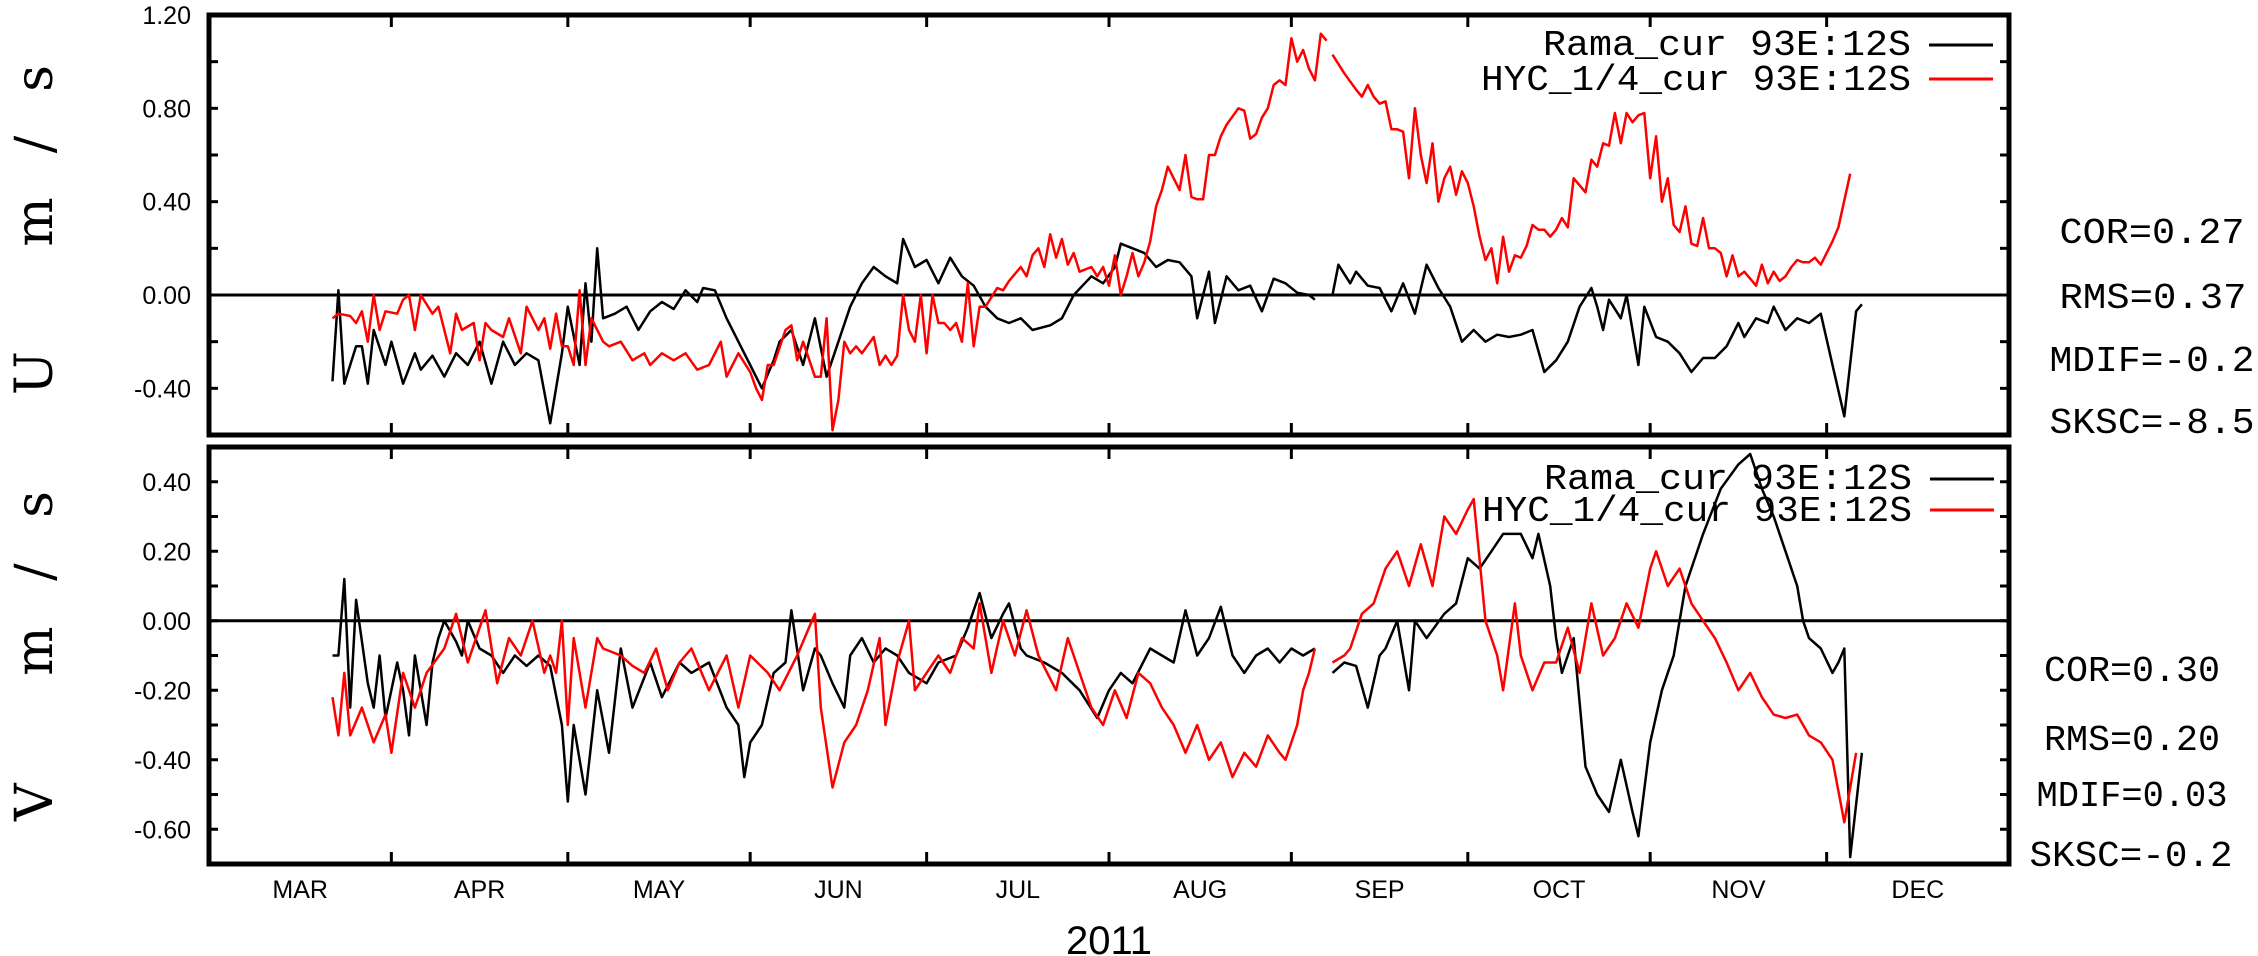 The width and height of the screenshot is (2258, 956). Describe the element at coordinates (659, 890) in the screenshot. I see `month-label-may: MAY` at that location.